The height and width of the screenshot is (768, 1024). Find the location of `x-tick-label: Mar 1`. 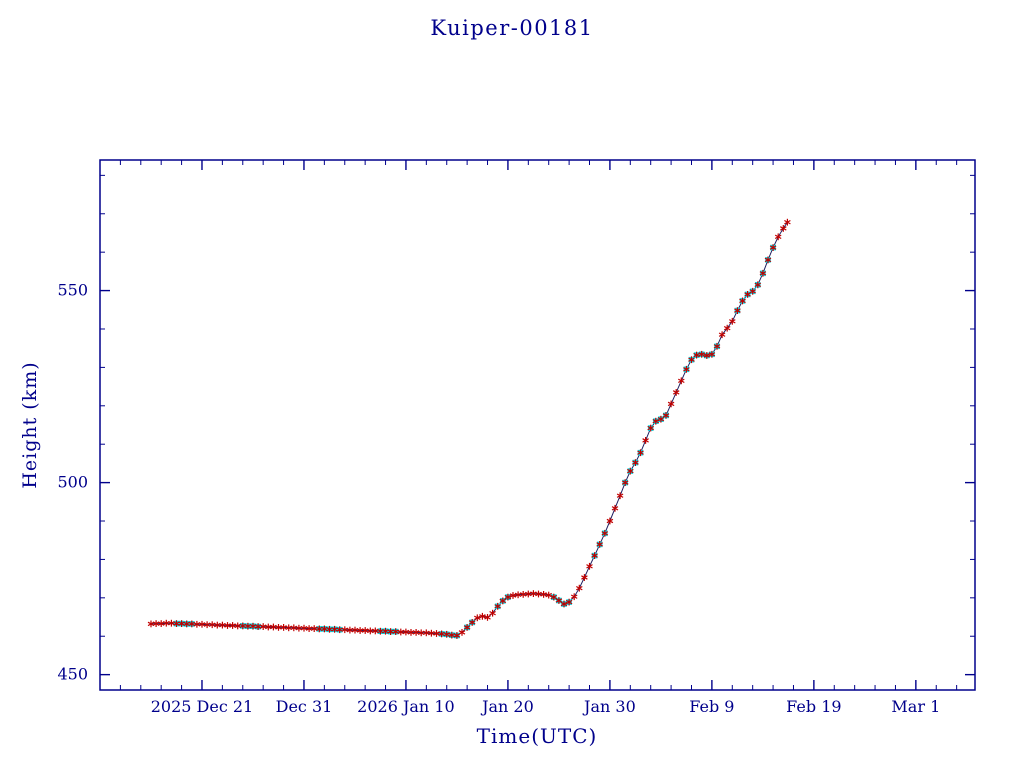

x-tick-label: Mar 1 is located at coordinates (915, 706).